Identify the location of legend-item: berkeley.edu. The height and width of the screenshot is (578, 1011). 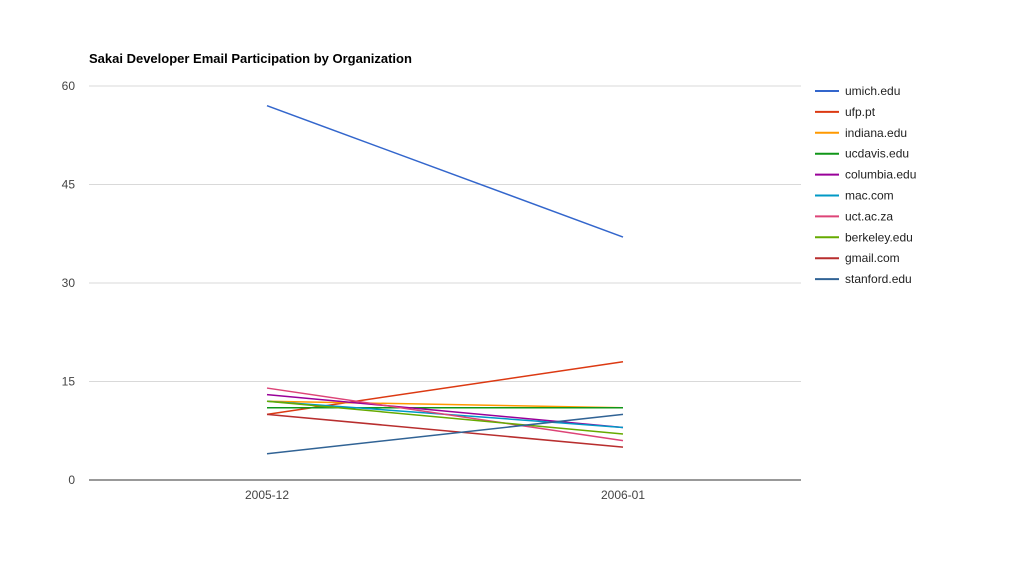
(864, 237).